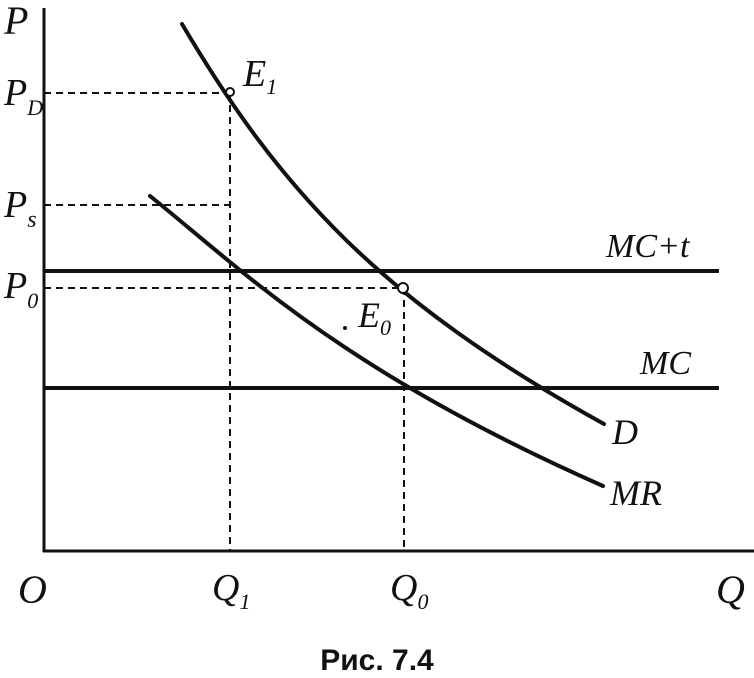  I want to click on price-p0-sub: 0, so click(32, 300).